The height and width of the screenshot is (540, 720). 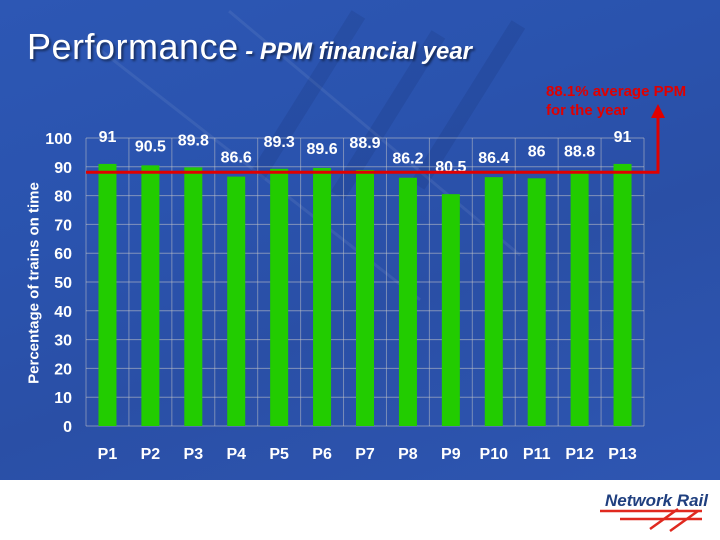 I want to click on network-rail-logo-icon, so click(x=651, y=520).